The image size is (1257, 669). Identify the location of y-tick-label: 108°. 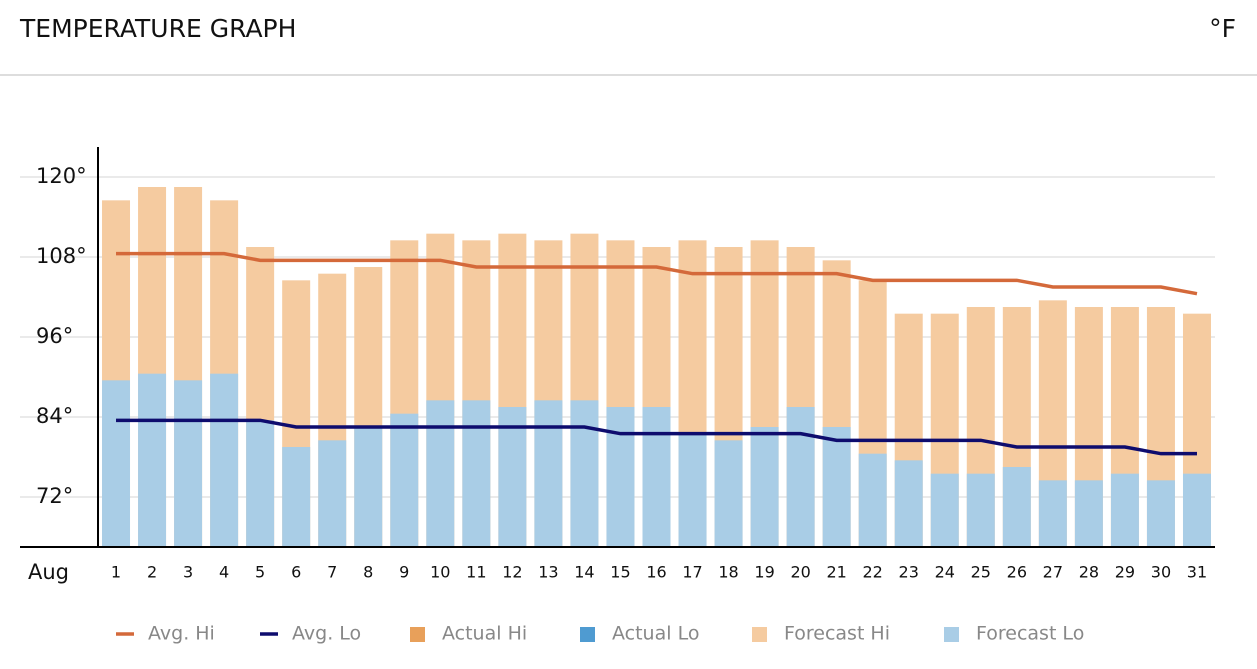
(61, 256).